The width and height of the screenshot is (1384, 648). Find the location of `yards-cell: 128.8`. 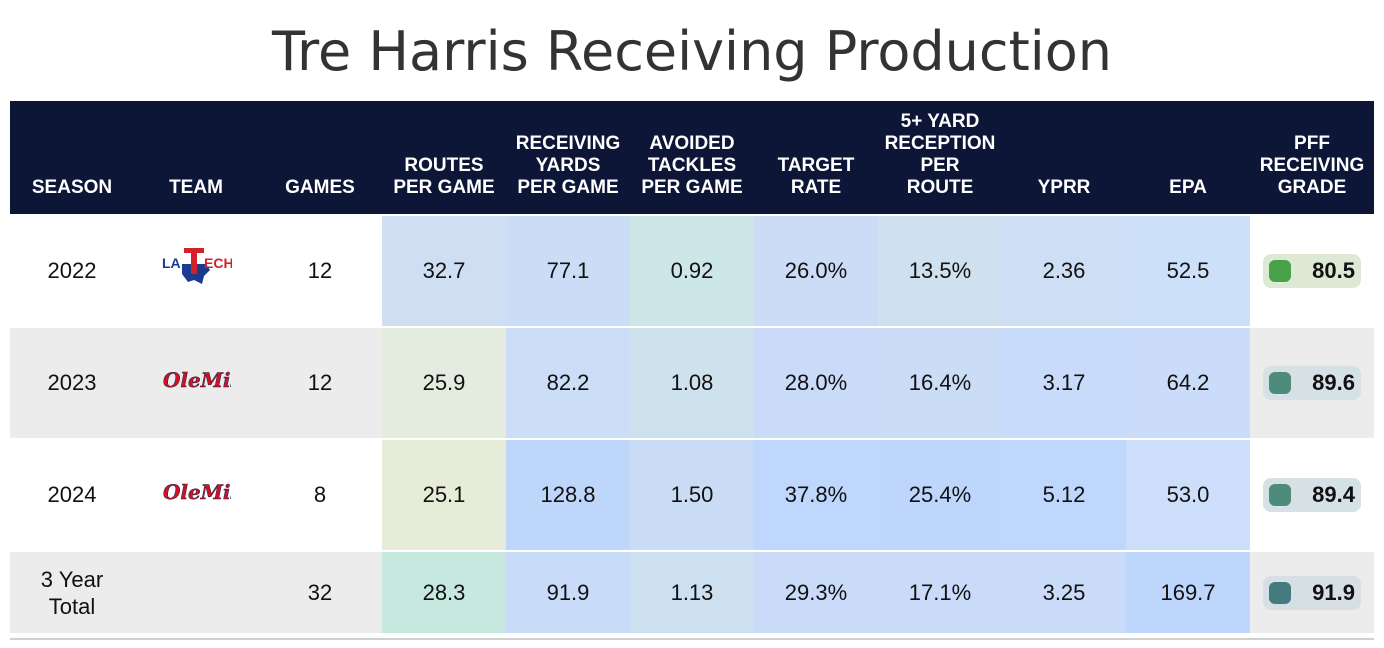

yards-cell: 128.8 is located at coordinates (568, 494).